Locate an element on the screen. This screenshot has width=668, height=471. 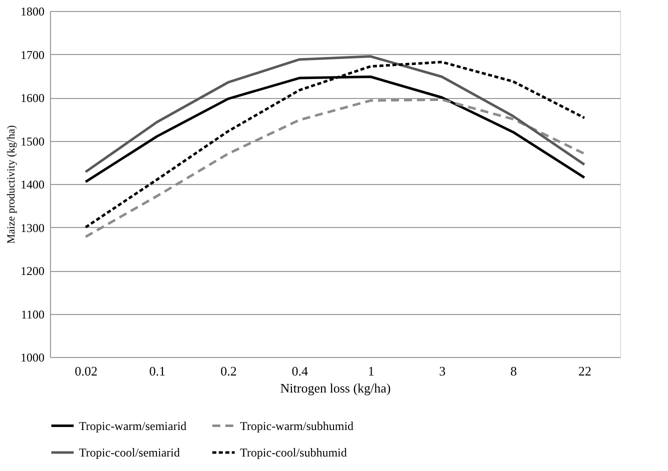
y-tick-label: 1200 is located at coordinates (32, 271).